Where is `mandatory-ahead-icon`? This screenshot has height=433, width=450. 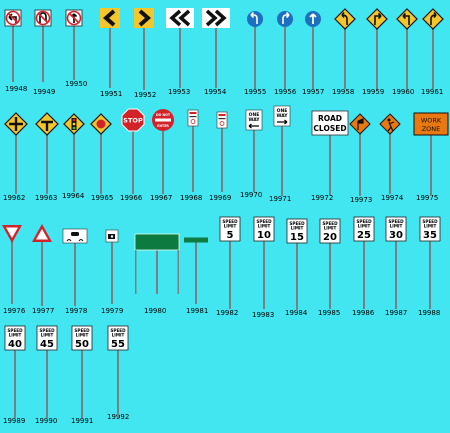
mandatory-ahead-icon is located at coordinates (313, 50).